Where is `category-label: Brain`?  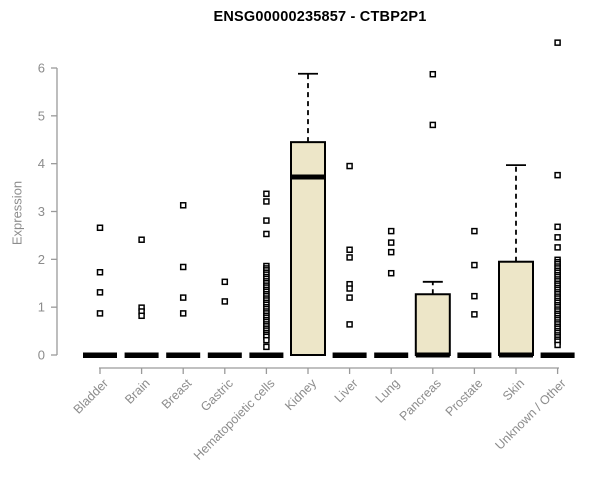
category-label: Brain is located at coordinates (137, 391).